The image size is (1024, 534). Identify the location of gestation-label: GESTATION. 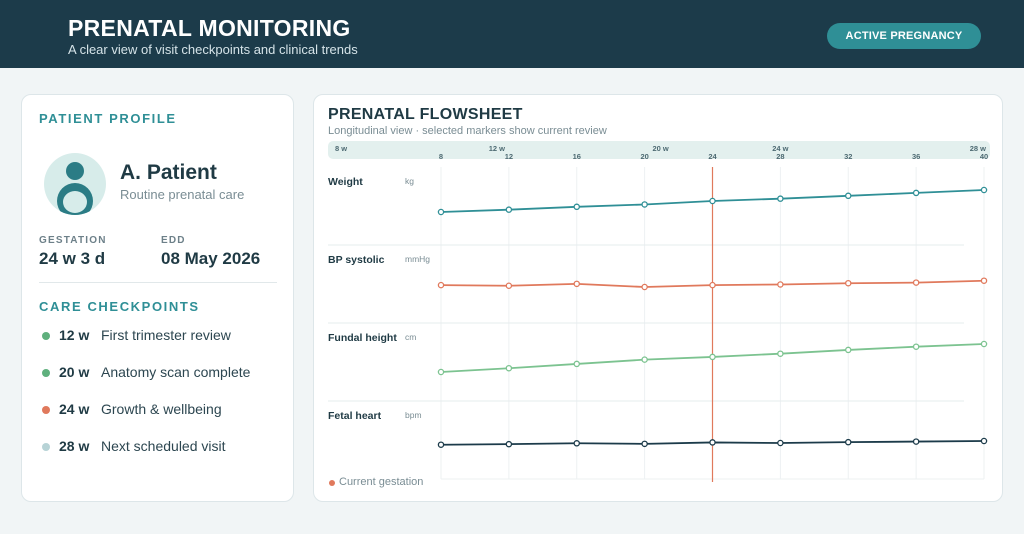
(73, 240).